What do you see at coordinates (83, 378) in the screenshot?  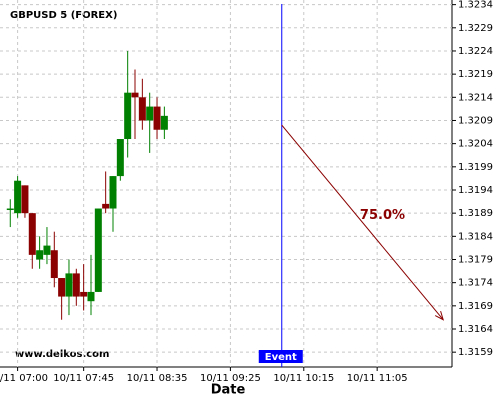 I see `x-tick-label: 10/11 07:45` at bounding box center [83, 378].